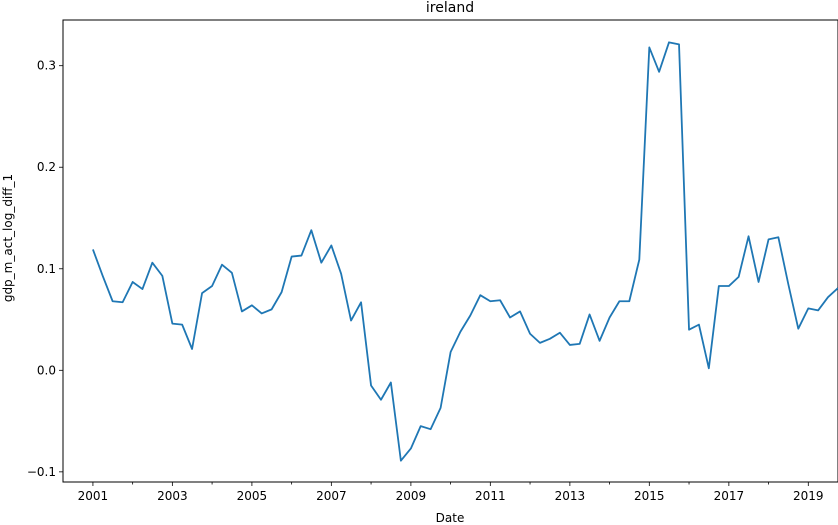 The image size is (838, 525). What do you see at coordinates (450, 8) in the screenshot?
I see `chart-title: ireland` at bounding box center [450, 8].